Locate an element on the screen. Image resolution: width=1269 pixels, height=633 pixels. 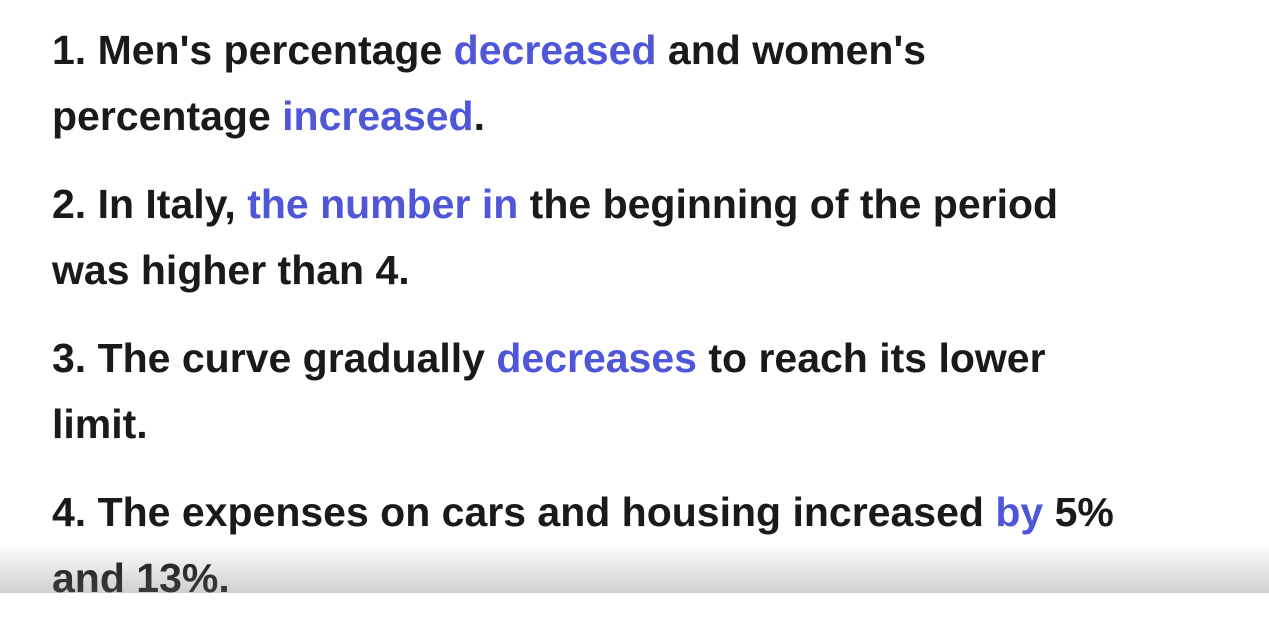
text-segment: 3. The curve gradually is located at coordinates (274, 358).